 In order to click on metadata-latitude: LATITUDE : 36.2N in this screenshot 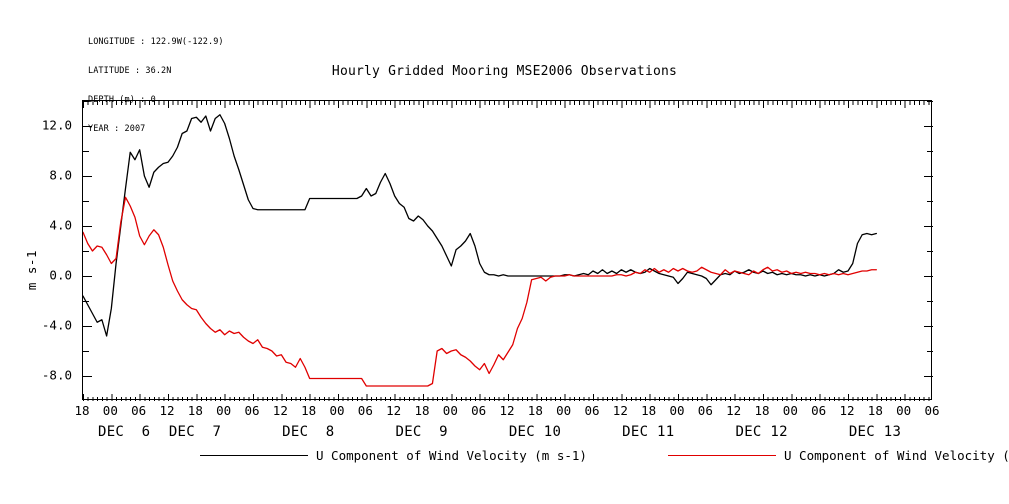, I will do `click(130, 70)`.